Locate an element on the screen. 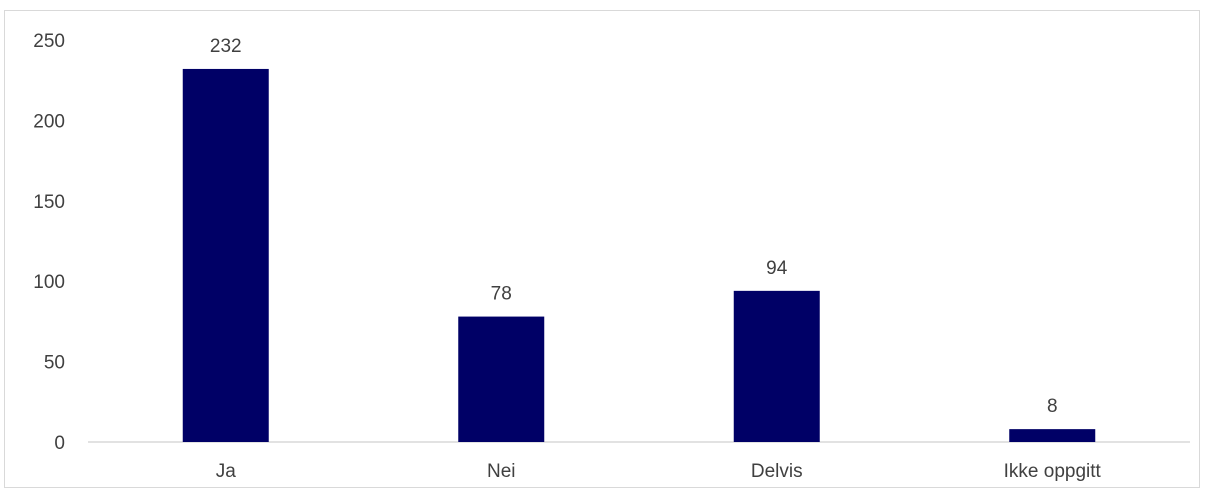 This screenshot has height=492, width=1208. data-label: 78 is located at coordinates (501, 294).